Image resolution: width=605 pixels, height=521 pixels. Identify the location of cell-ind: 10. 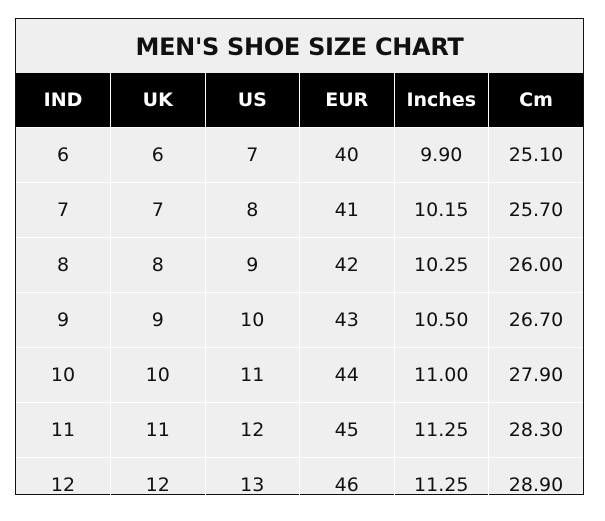
(63, 375).